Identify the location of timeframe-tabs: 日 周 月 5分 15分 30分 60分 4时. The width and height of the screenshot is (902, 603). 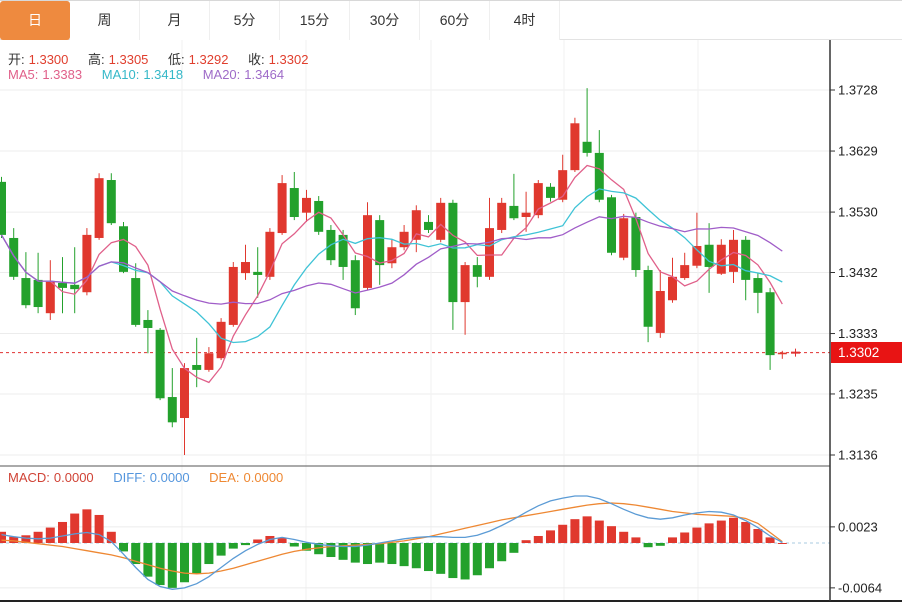
(451, 20).